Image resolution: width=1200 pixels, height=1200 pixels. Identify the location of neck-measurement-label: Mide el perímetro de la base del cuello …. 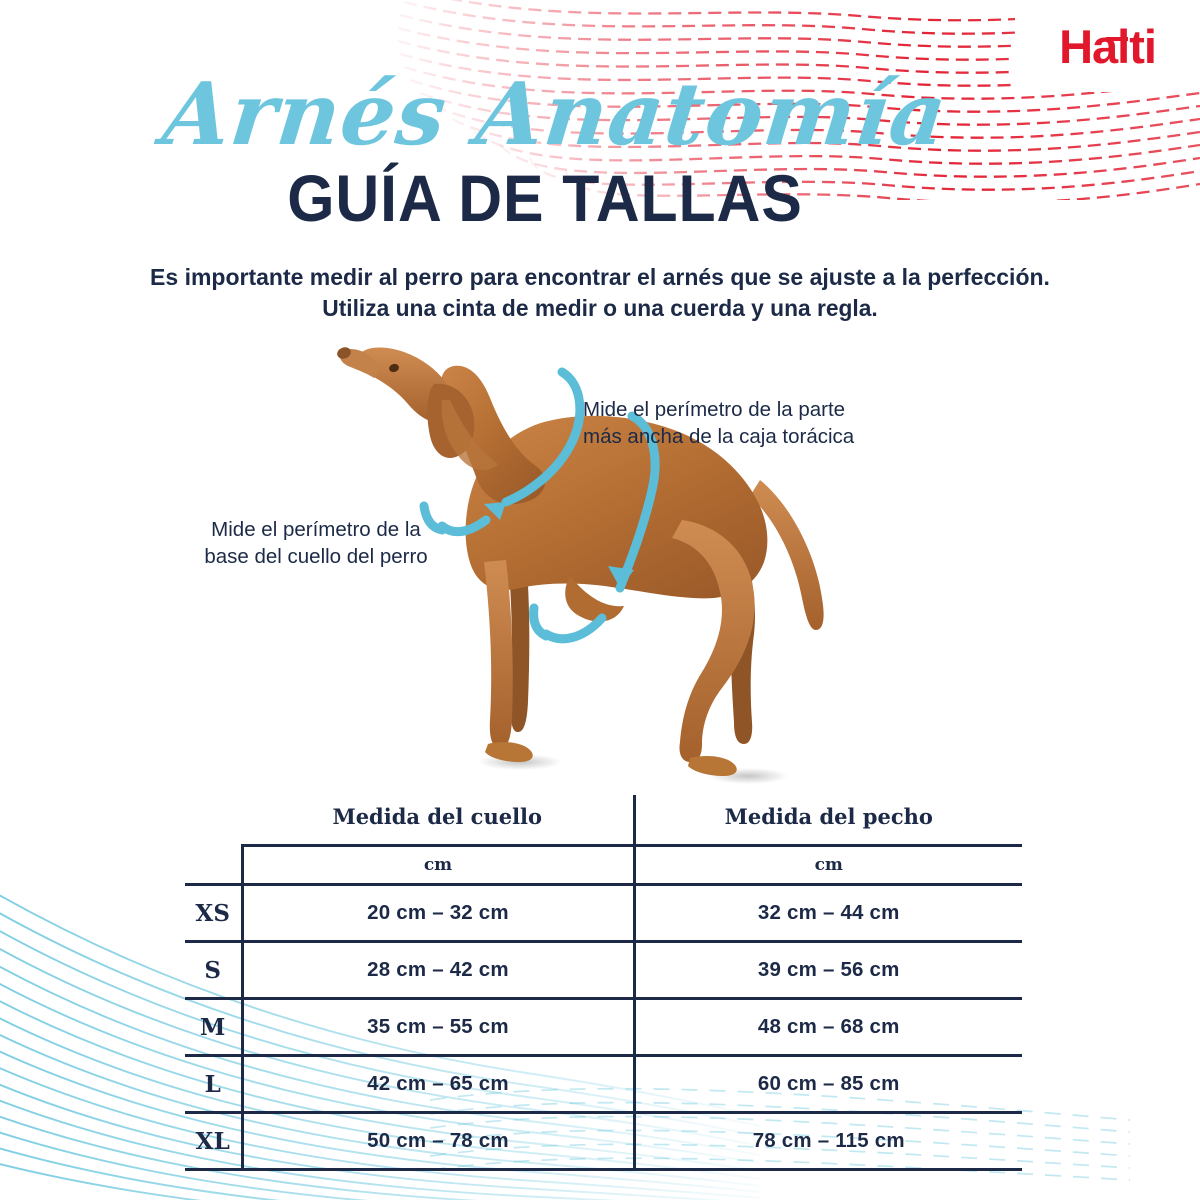
(316, 543).